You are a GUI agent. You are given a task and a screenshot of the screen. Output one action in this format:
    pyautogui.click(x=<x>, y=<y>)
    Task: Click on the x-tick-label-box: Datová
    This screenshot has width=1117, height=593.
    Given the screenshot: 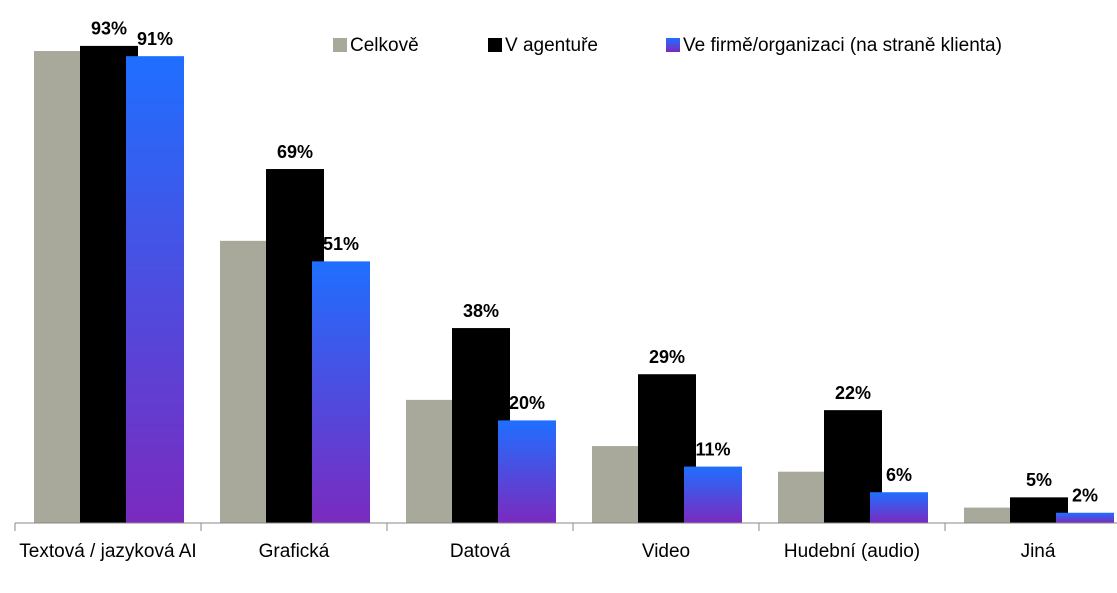 What is the action you would take?
    pyautogui.click(x=480, y=551)
    